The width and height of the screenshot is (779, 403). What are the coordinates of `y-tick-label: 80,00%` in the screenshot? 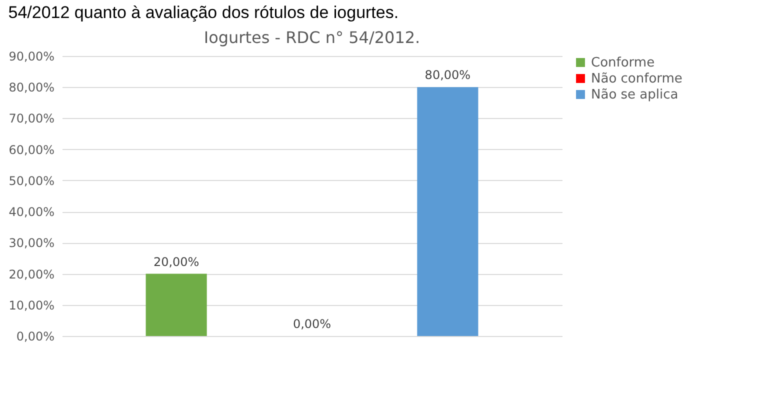 It's located at (31, 87).